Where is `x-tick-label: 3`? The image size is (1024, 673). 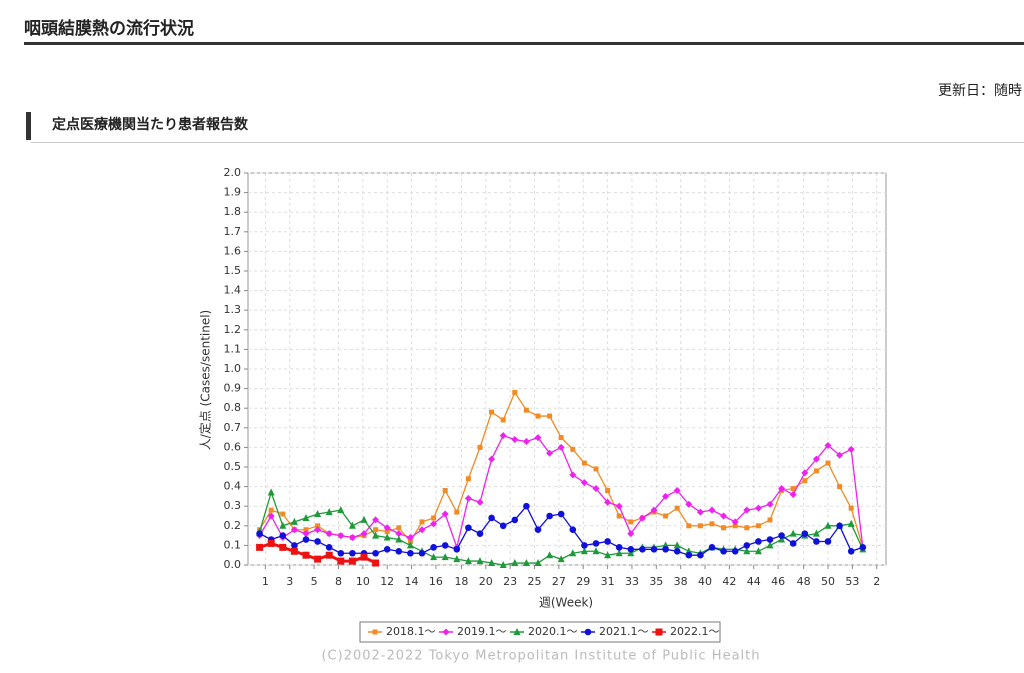
x-tick-label: 3 is located at coordinates (289, 581).